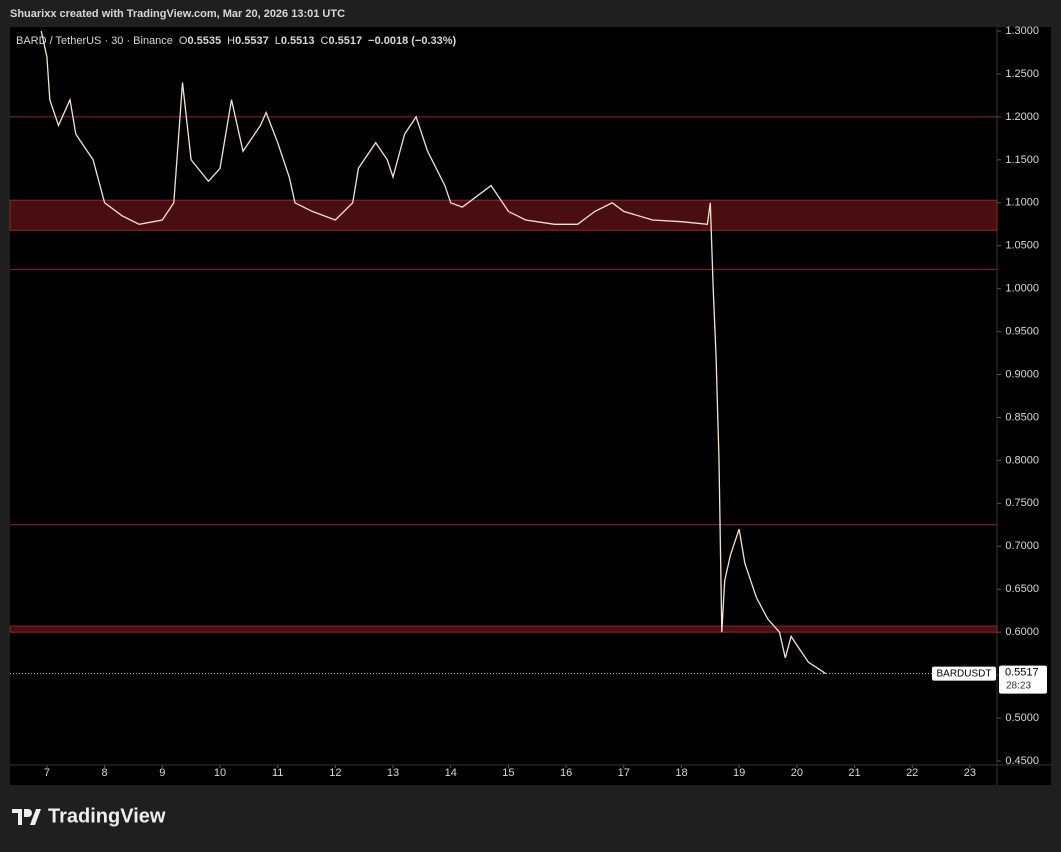 This screenshot has width=1061, height=852. I want to click on logo-text: TradingView, so click(107, 816).